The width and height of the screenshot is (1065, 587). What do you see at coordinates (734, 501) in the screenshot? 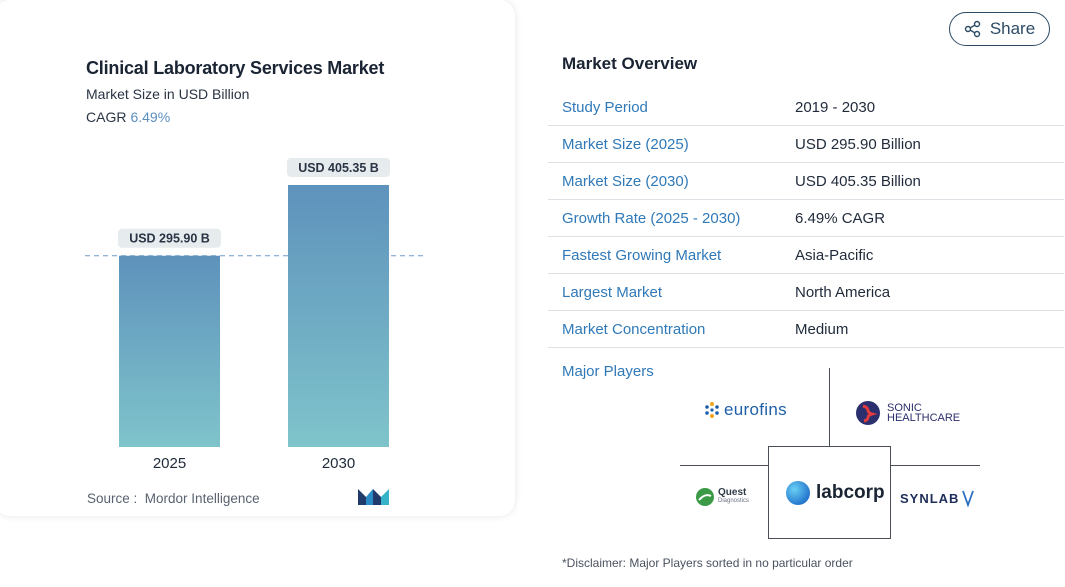
I see `diagnostics-text: Diagnostics` at bounding box center [734, 501].